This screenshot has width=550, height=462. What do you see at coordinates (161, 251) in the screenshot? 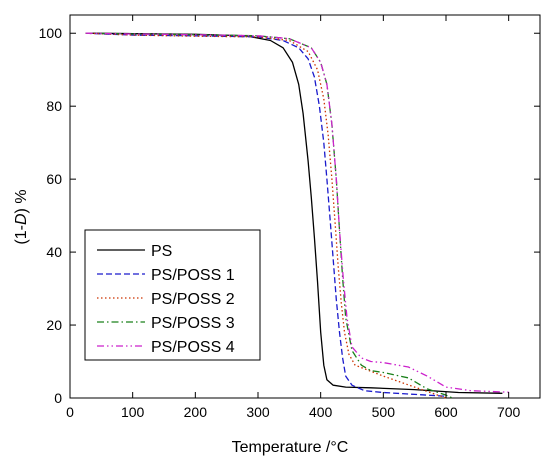
I see `legend-label-1: PS` at bounding box center [161, 251].